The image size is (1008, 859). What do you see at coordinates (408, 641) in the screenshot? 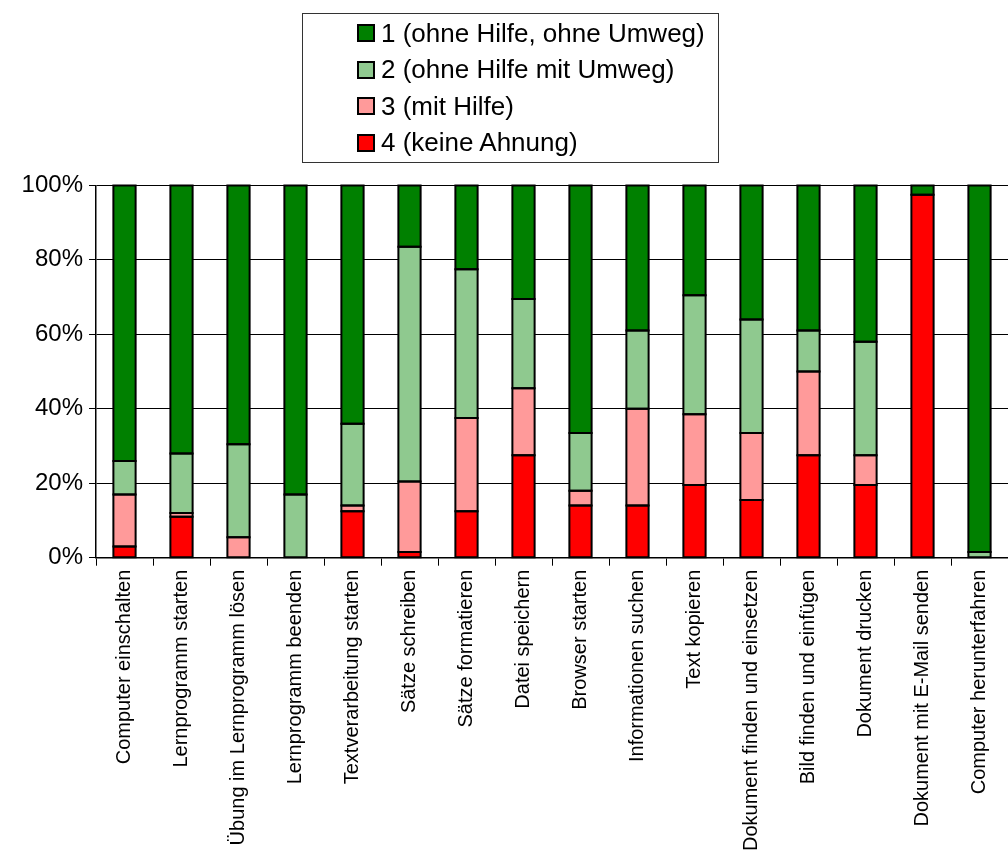
I see `x-tick-label: Sätze schreiben` at bounding box center [408, 641].